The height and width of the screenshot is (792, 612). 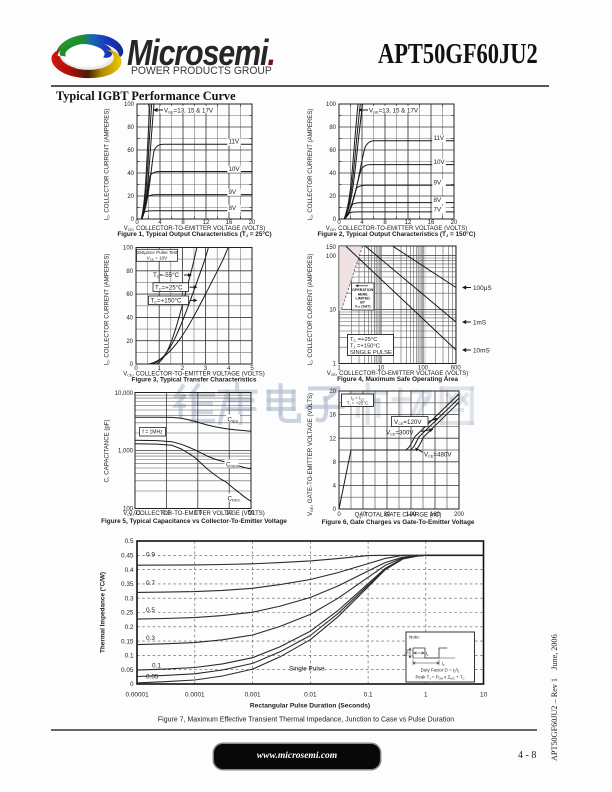 I want to click on svg-text: COES, so click(x=232, y=465).